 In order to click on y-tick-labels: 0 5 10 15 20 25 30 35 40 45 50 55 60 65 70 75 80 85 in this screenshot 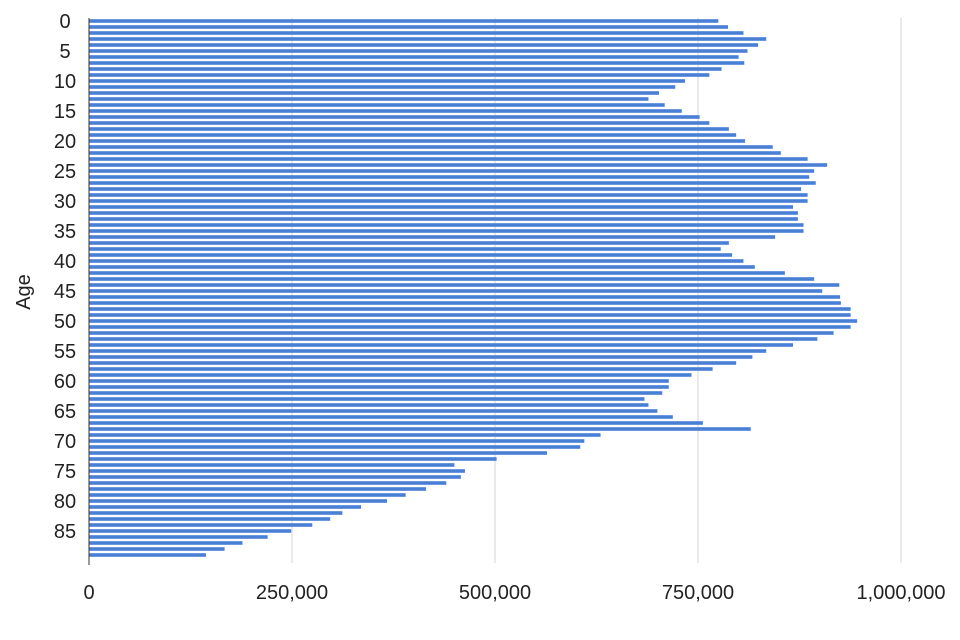, I will do `click(65, 277)`.